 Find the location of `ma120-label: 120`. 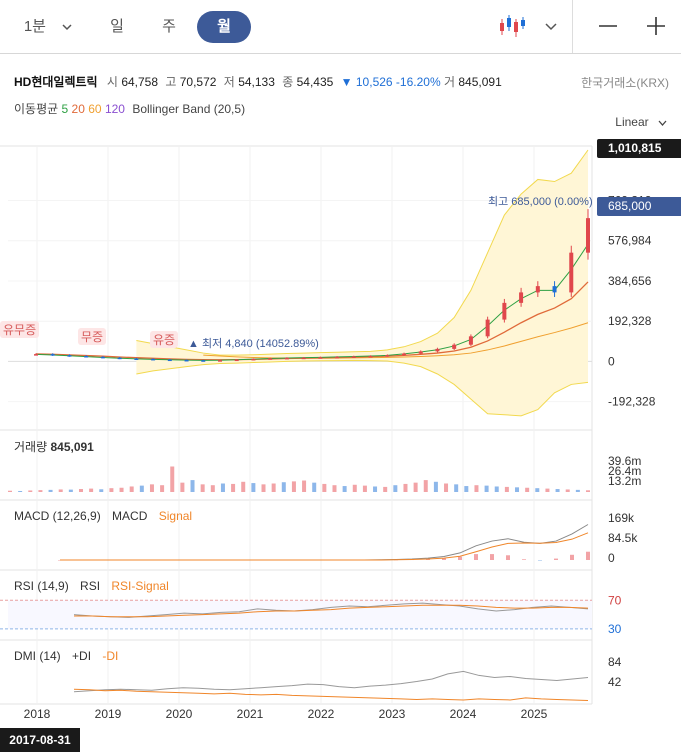

ma120-label: 120 is located at coordinates (114, 109).